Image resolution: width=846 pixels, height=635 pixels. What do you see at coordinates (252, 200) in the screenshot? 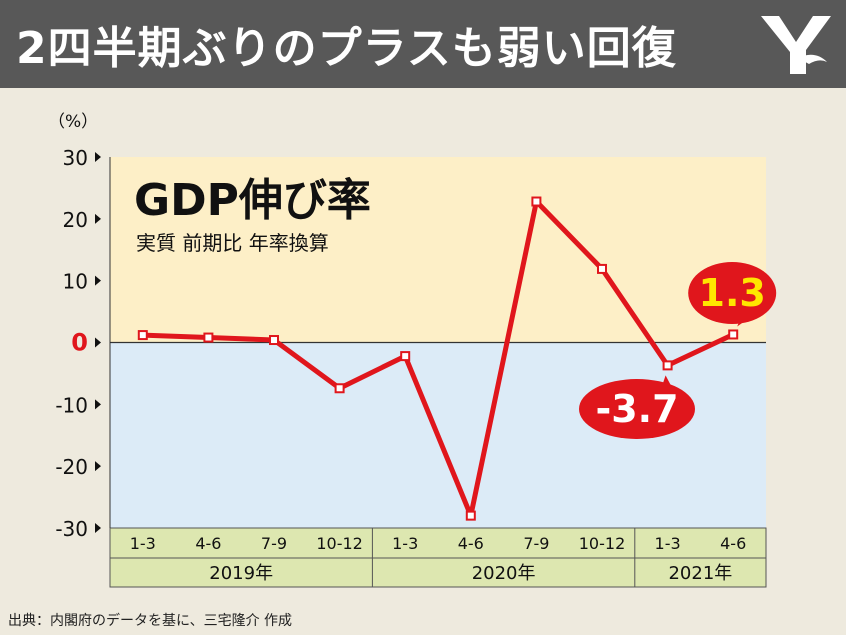
I see `chart-title: GDP伸び率` at bounding box center [252, 200].